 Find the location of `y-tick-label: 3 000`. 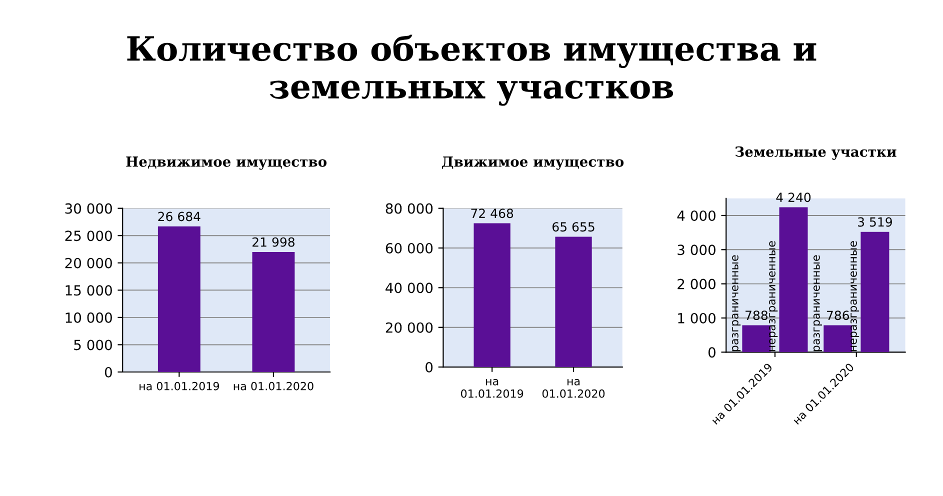

y-tick-label: 3 000 is located at coordinates (697, 250).